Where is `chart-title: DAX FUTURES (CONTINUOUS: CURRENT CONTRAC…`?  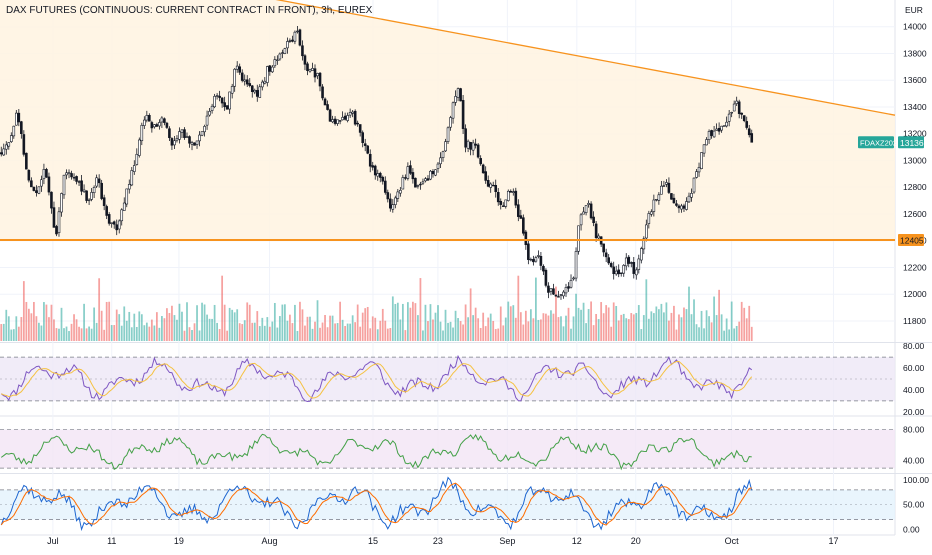 chart-title: DAX FUTURES (CONTINUOUS: CURRENT CONTRAC… is located at coordinates (189, 10).